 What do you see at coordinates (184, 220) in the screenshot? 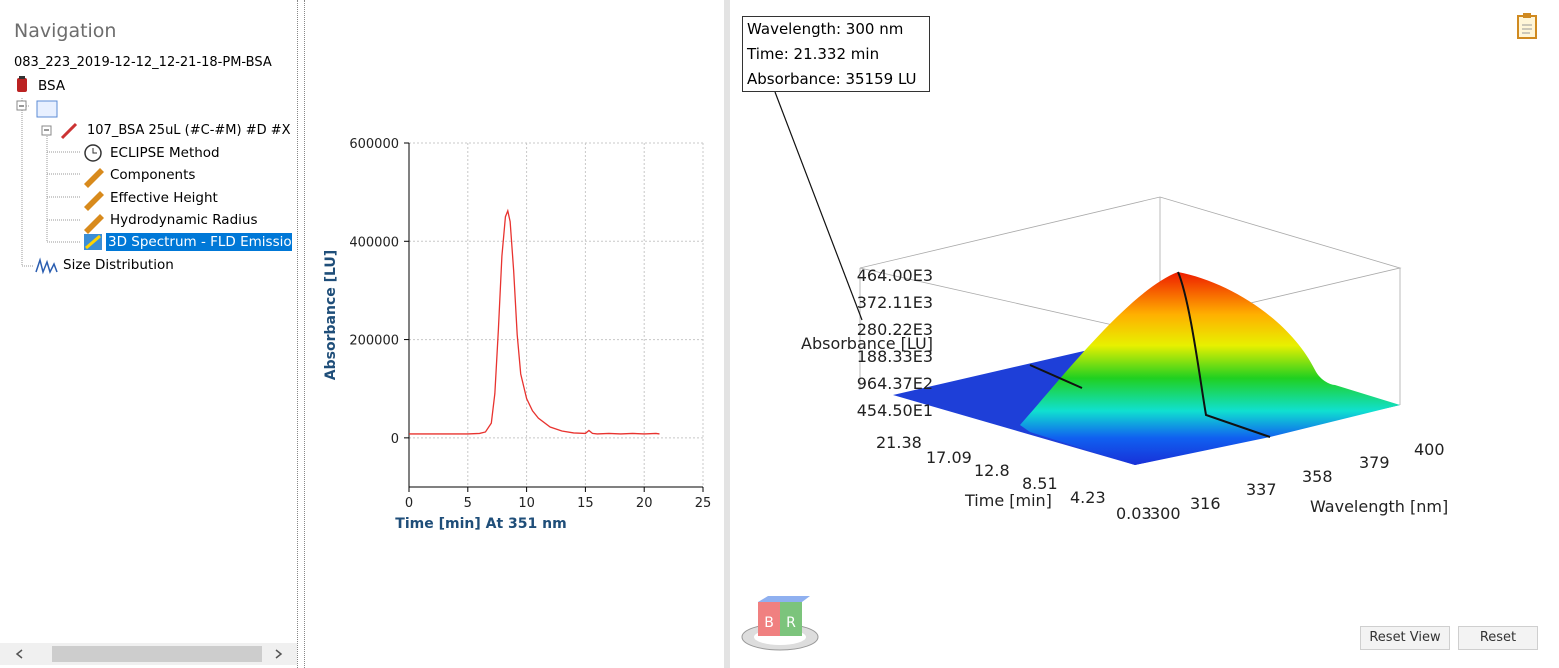
I see `tree-hydrodynamic-radius: Hydrodynamic Radius` at bounding box center [184, 220].